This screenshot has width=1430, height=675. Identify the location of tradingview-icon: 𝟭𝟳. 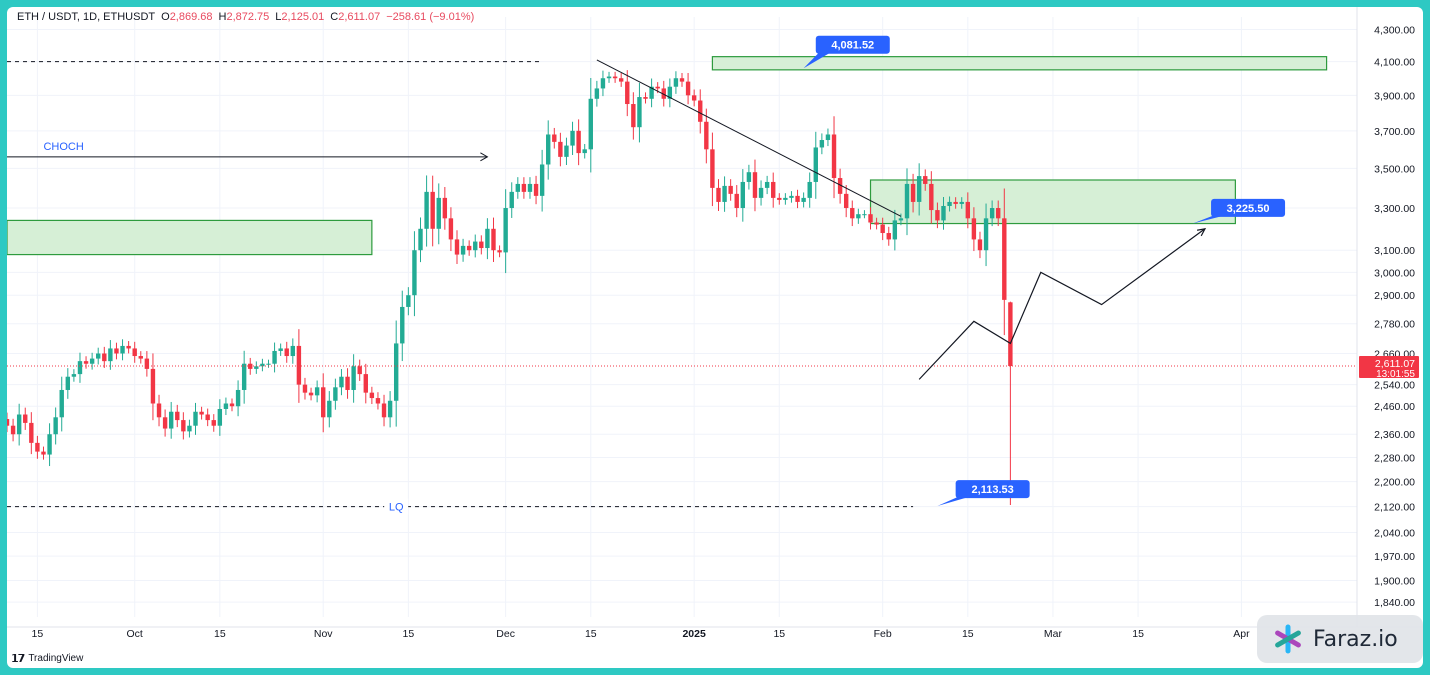
(18, 659).